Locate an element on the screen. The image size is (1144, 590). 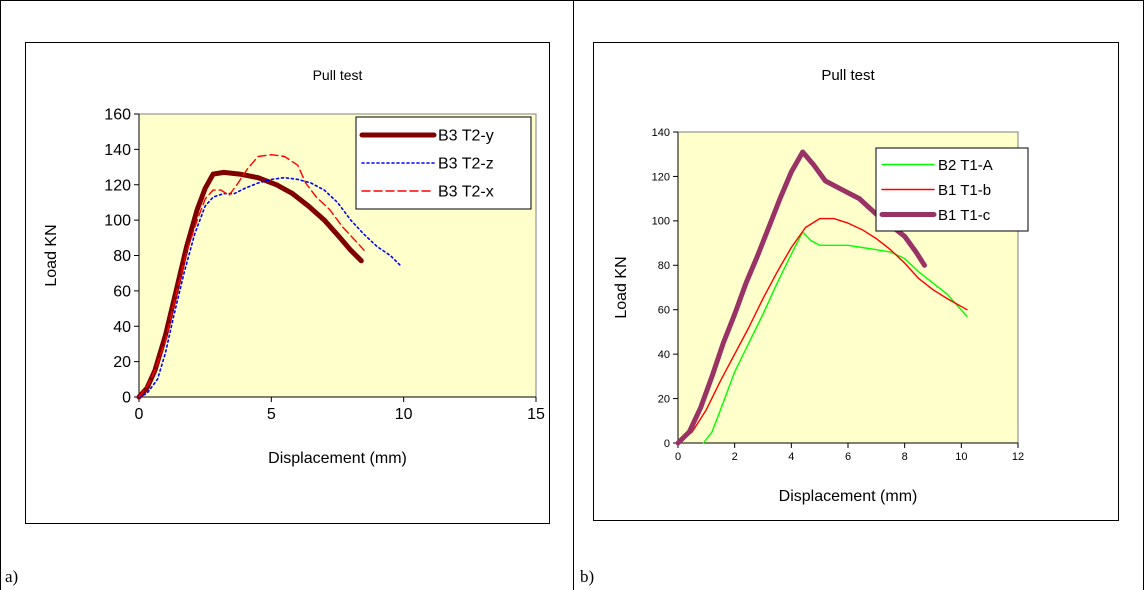
legend-box is located at coordinates (443, 163).